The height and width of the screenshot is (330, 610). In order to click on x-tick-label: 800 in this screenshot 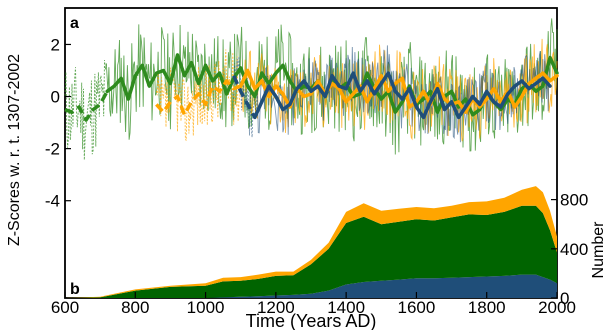, I will do `click(135, 307)`.